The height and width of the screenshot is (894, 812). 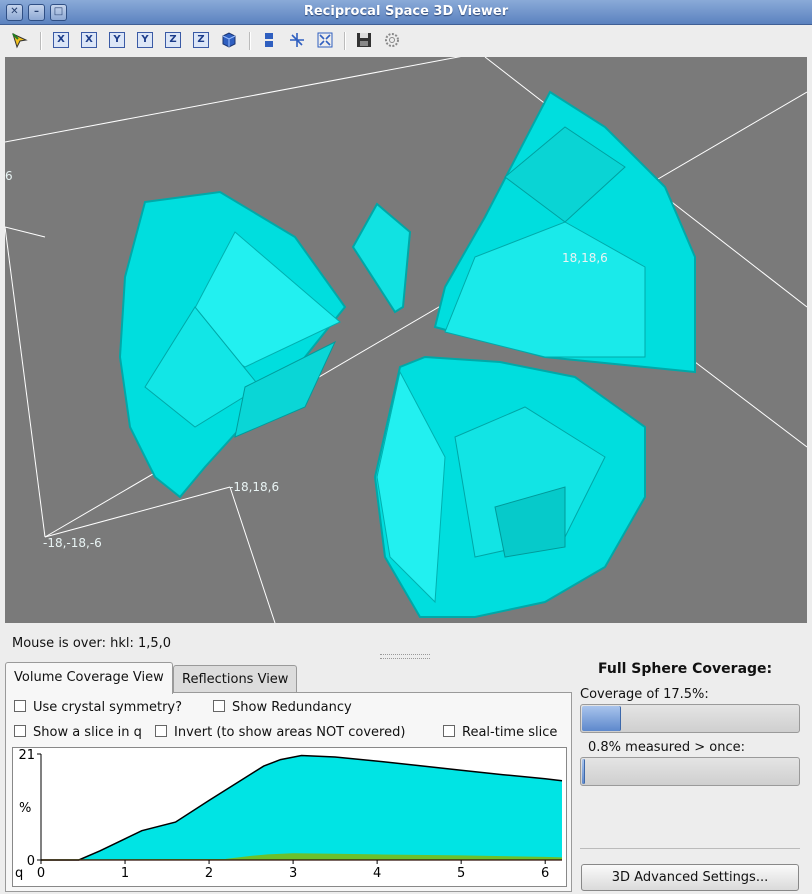 I want to click on pick-icon, so click(x=20, y=40).